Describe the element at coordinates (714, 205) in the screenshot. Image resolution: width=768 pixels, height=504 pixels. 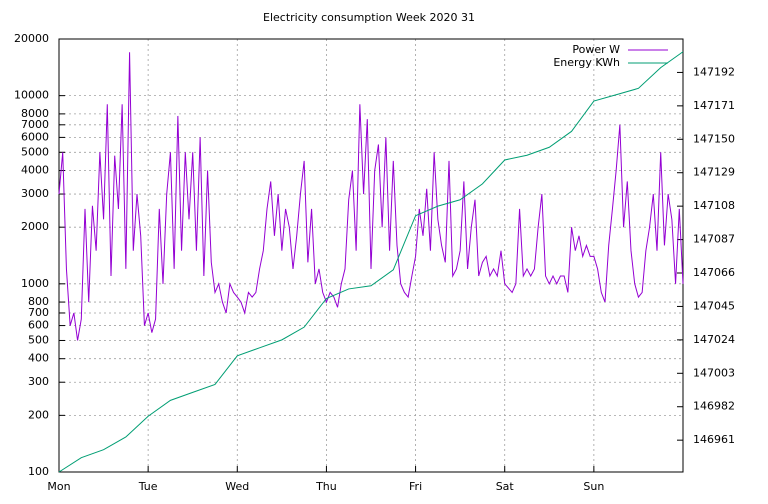
I see `y2-tick-label: 147108` at that location.